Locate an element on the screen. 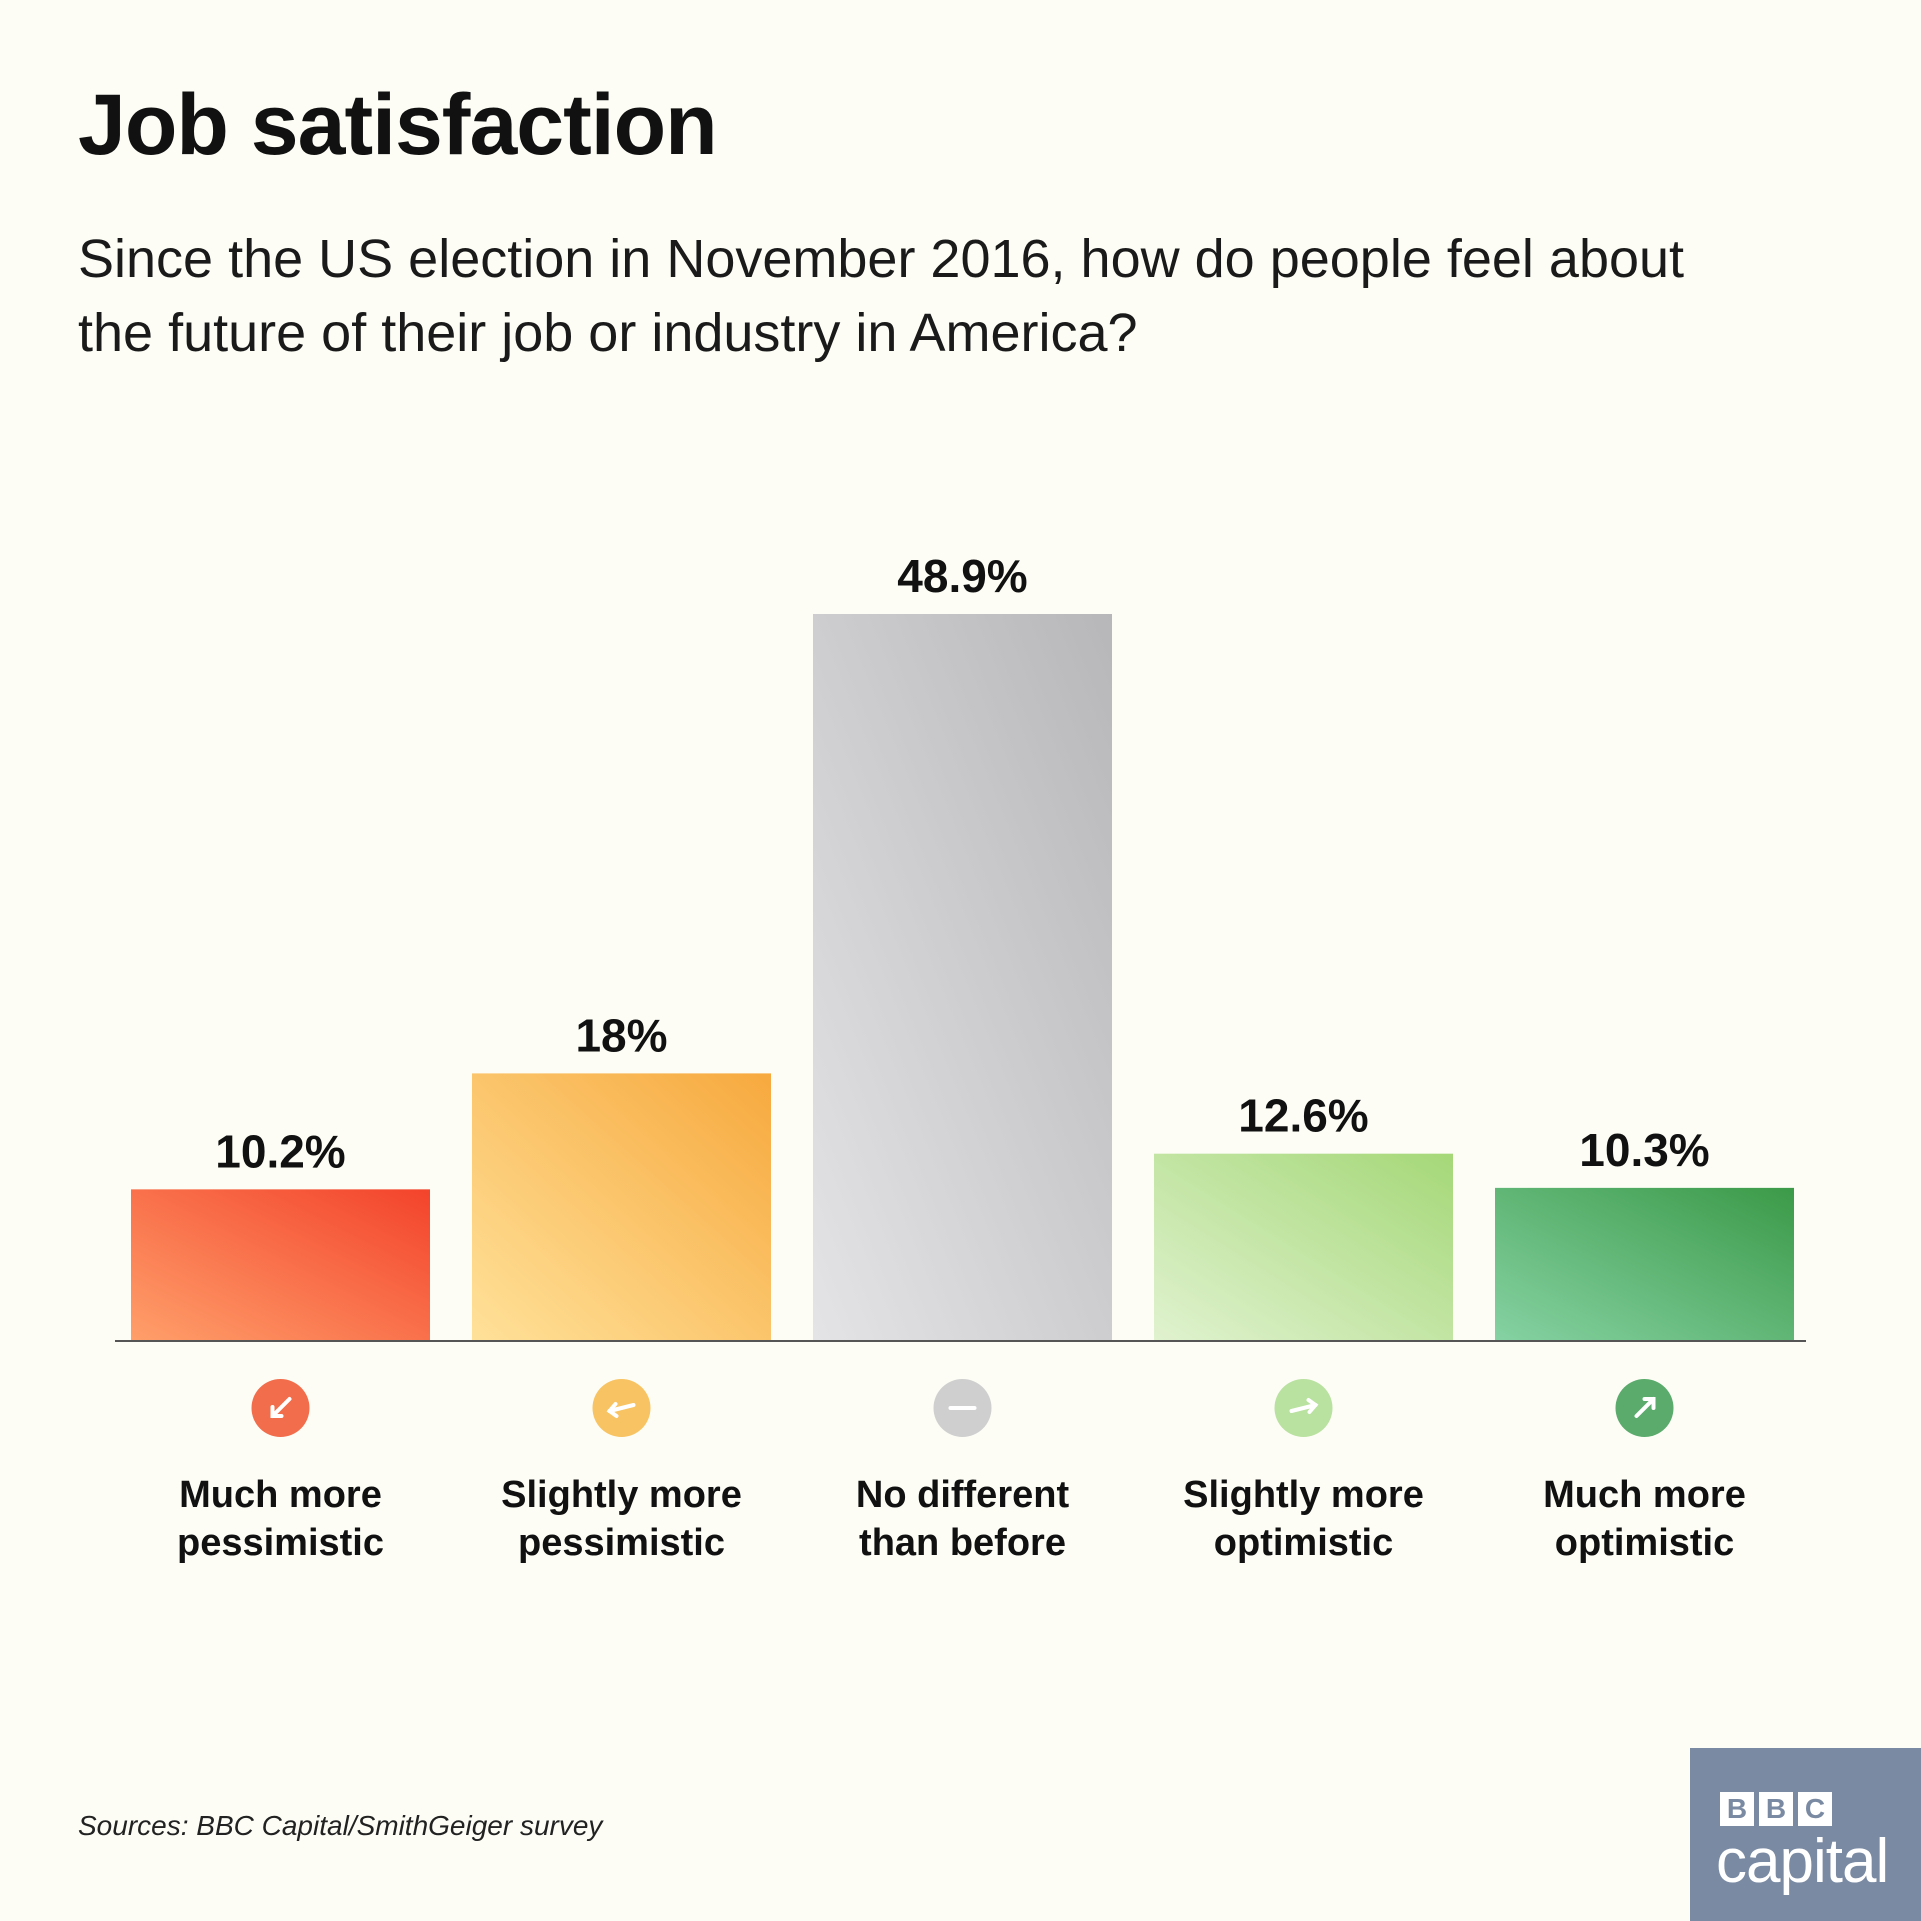 Image resolution: width=1921 pixels, height=1921 pixels. arrow-down-left-icon is located at coordinates (280, 1408).